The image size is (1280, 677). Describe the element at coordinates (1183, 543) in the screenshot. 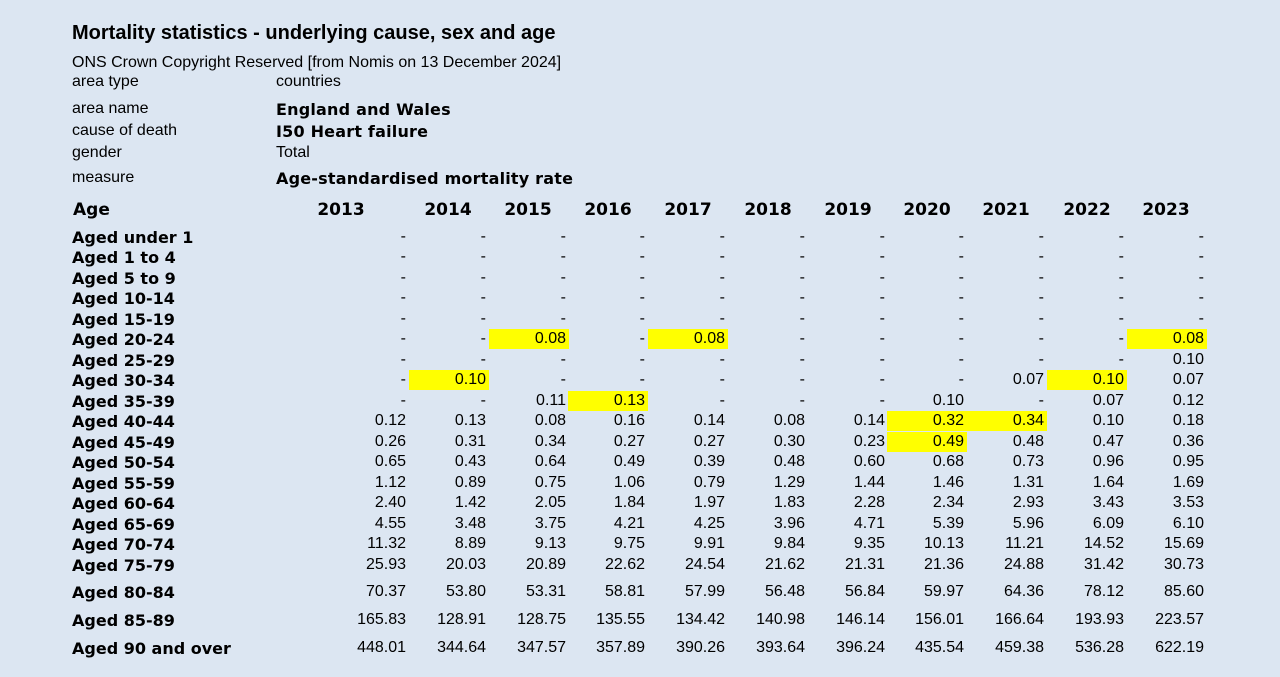

I see `table-cell: 15.69` at that location.